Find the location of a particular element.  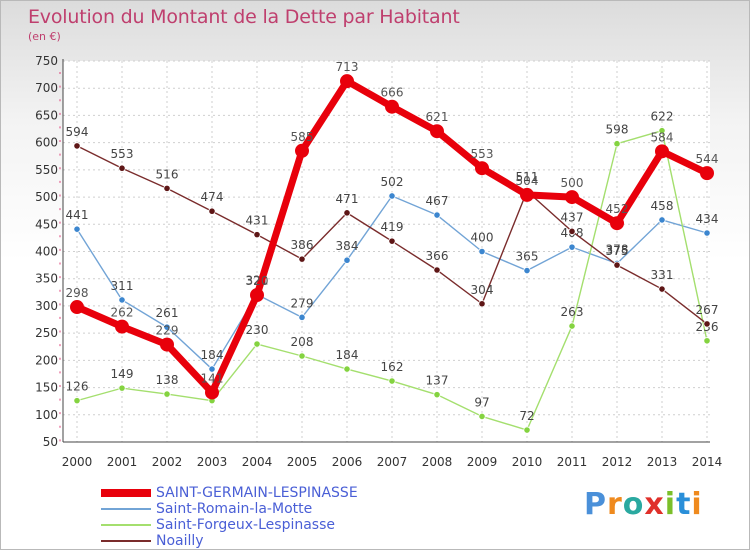

logo-letter: r is located at coordinates (615, 504).